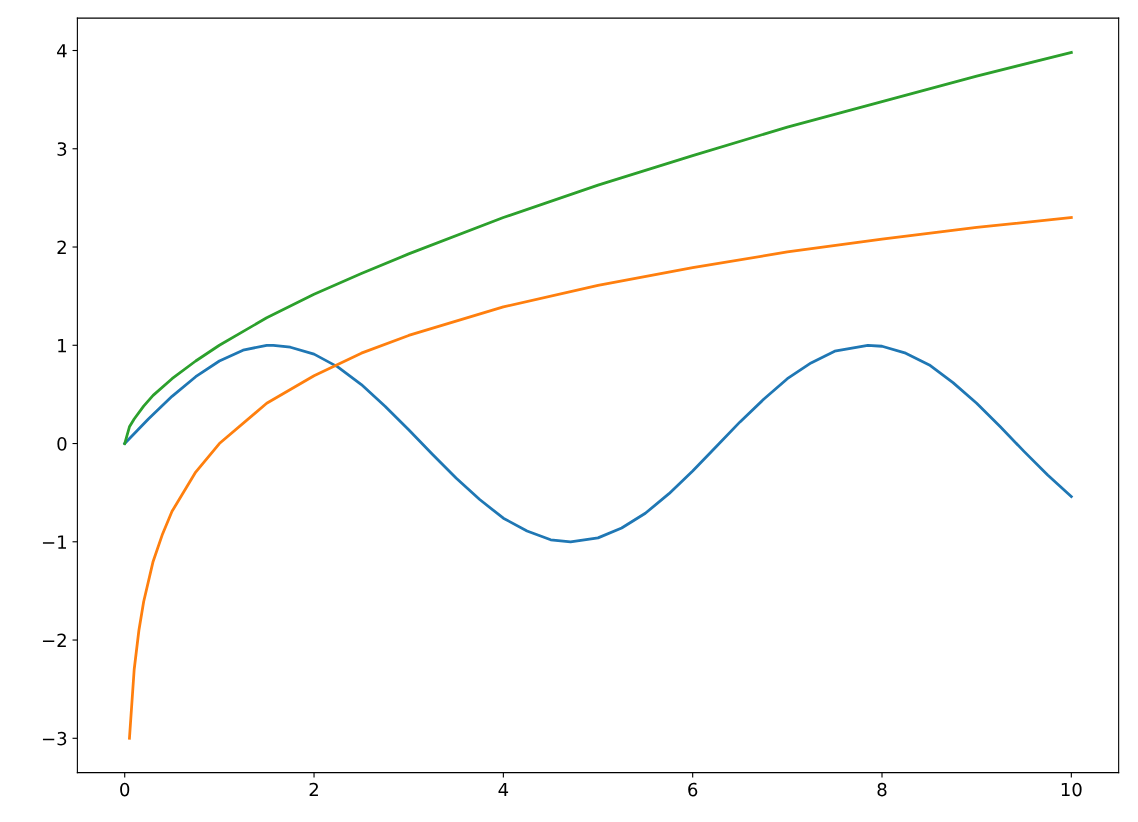  Describe the element at coordinates (882, 789) in the screenshot. I see `x-tick-label: 8` at that location.